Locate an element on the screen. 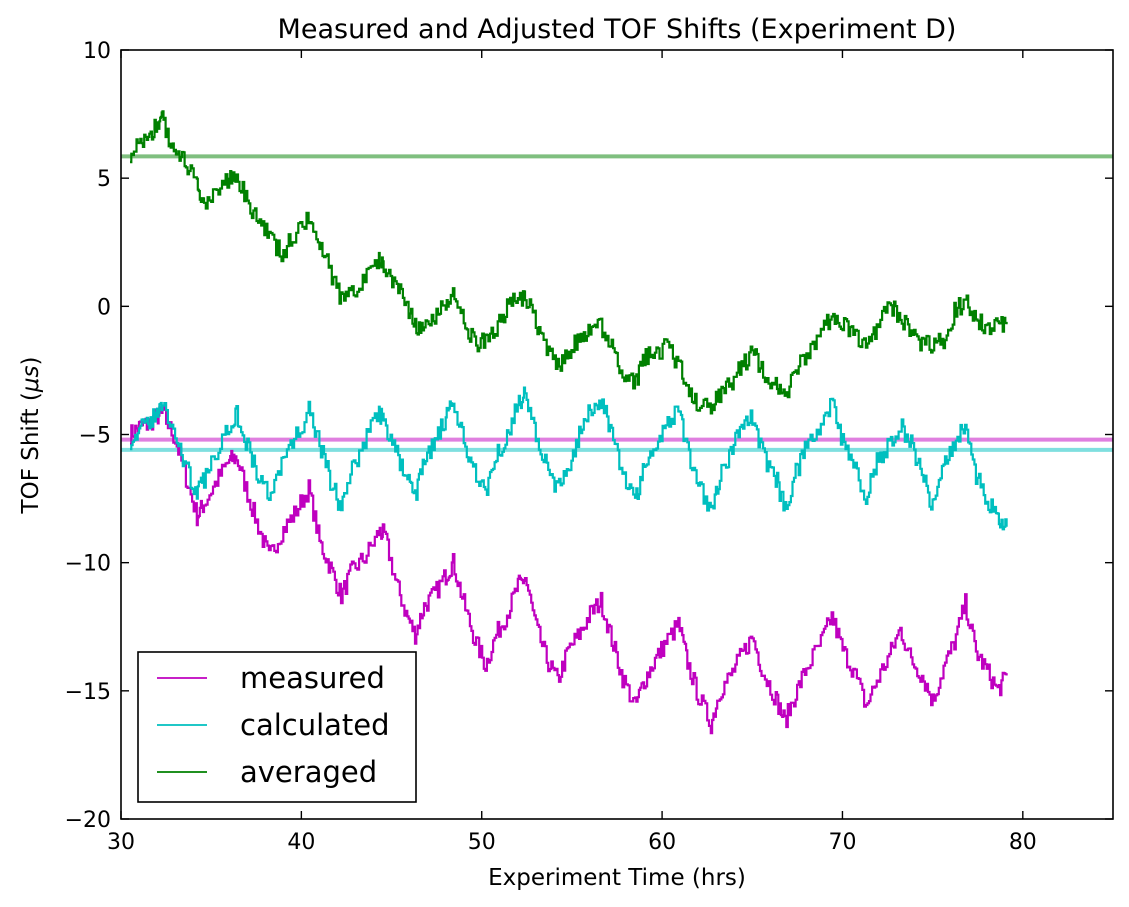  x-tick-label: 60 is located at coordinates (662, 842).